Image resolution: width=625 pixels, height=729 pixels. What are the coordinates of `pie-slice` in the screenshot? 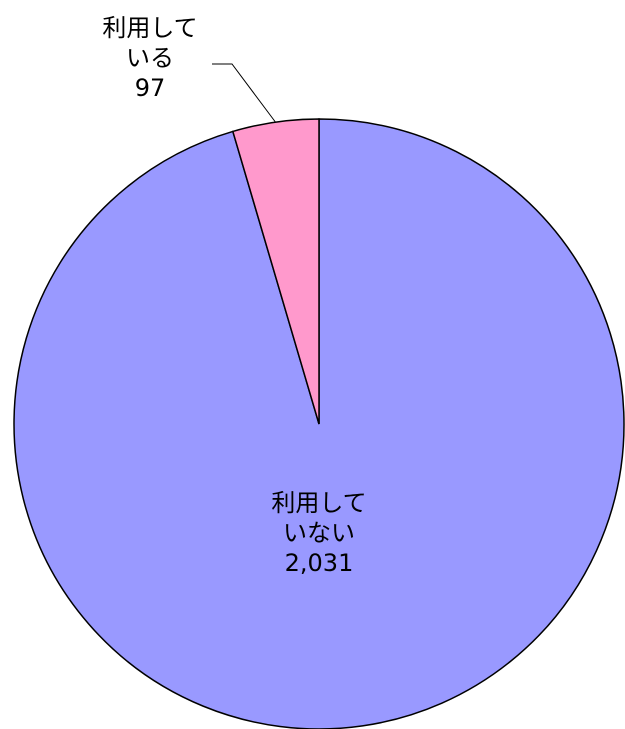 It's located at (275, 271).